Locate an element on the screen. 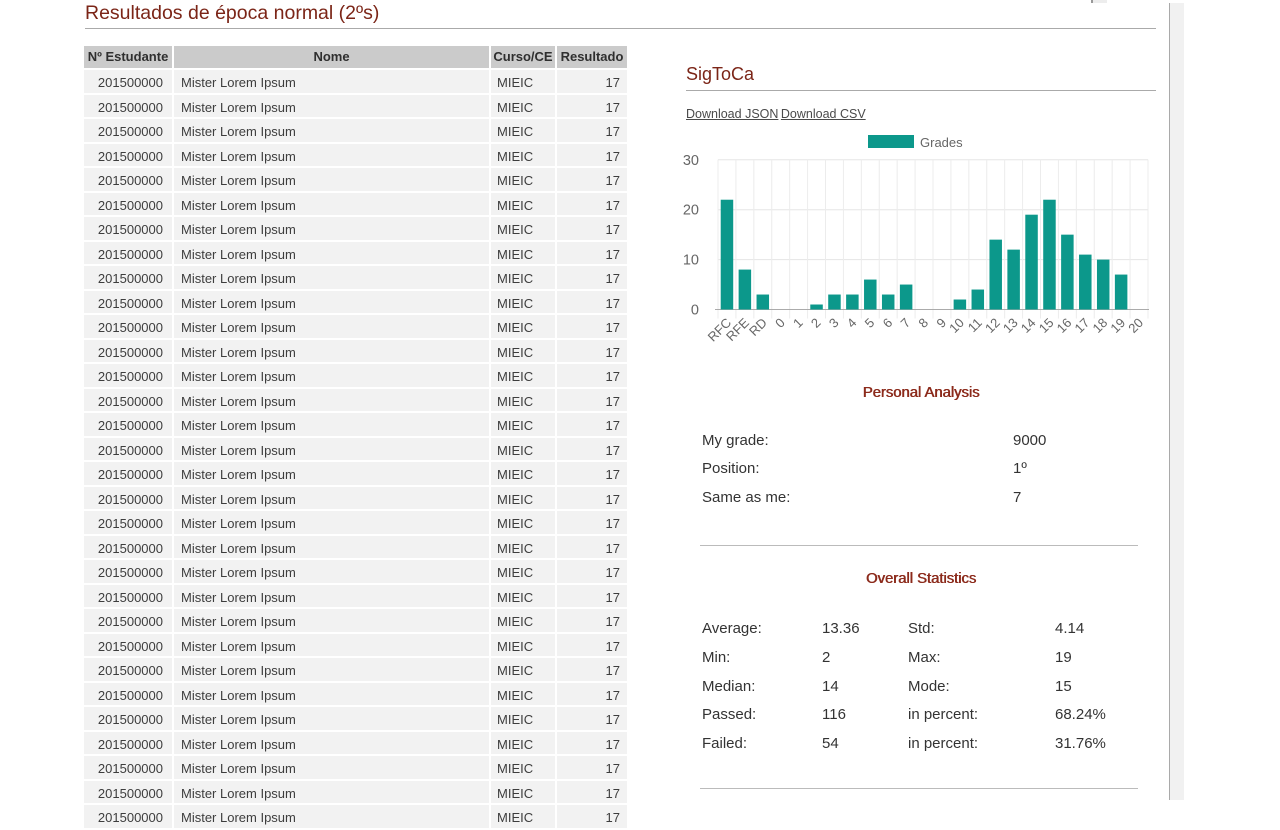 This screenshot has height=830, width=1280. svg-text: Grades is located at coordinates (941, 142).